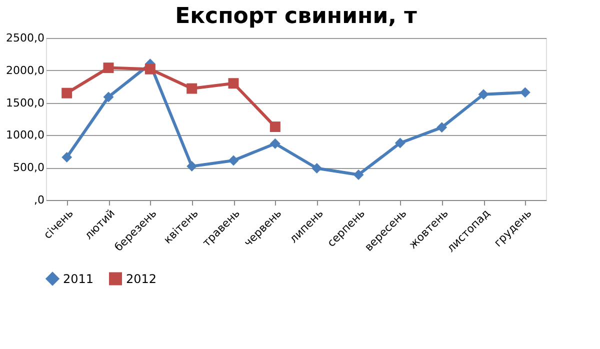 Image resolution: width=600 pixels, height=349 pixels. Describe the element at coordinates (25, 38) in the screenshot. I see `y-tick-label: 2500,0` at that location.